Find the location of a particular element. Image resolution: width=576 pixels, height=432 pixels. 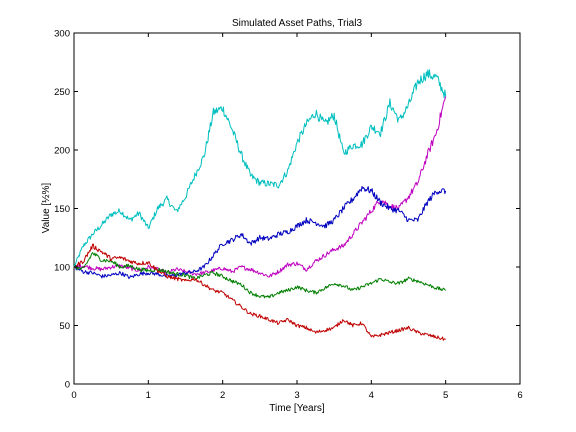

chart-title: Simulated Asset Paths, Trial3 is located at coordinates (297, 23).